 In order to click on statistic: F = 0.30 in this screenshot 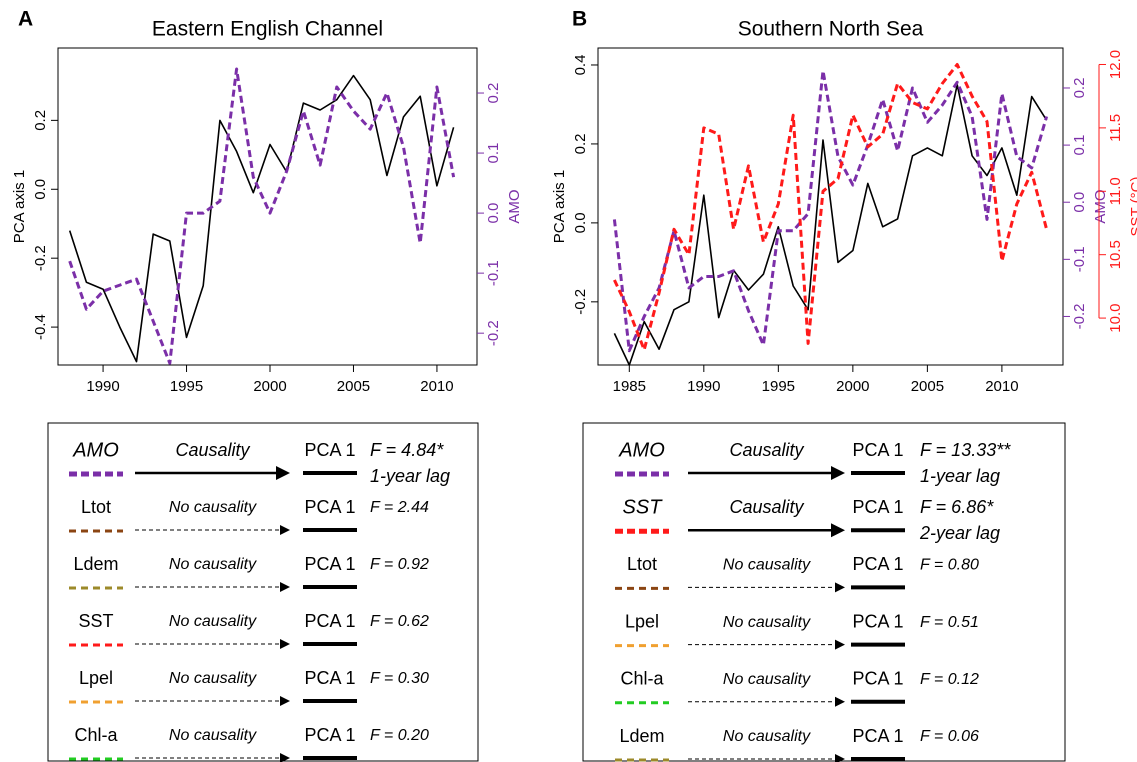, I will do `click(399, 678)`.